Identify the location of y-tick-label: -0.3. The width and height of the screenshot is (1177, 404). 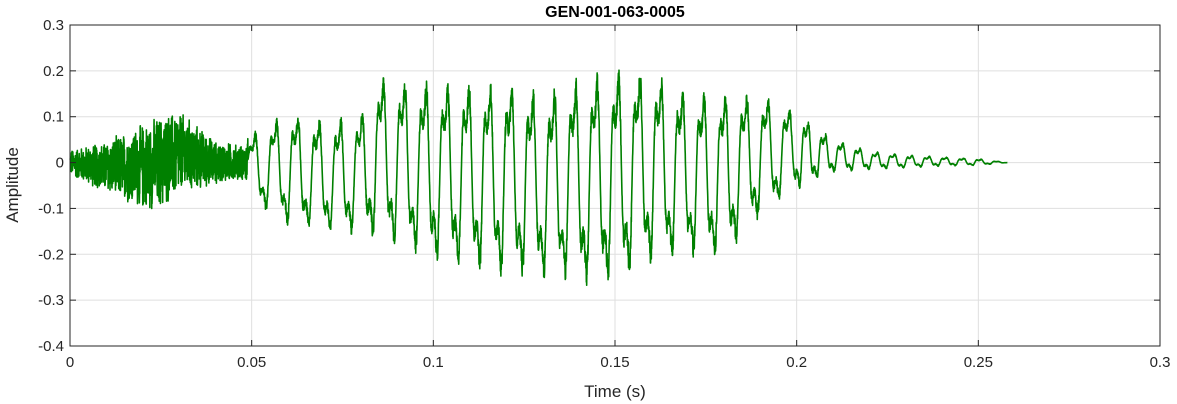
(51, 300).